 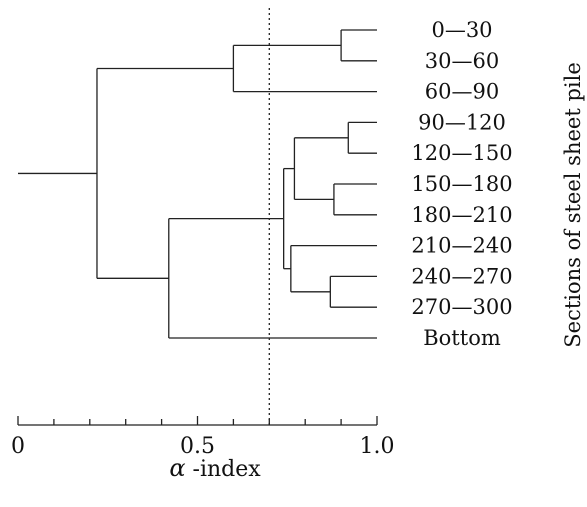 I want to click on x-axis-title-symbol: α, so click(x=177, y=468).